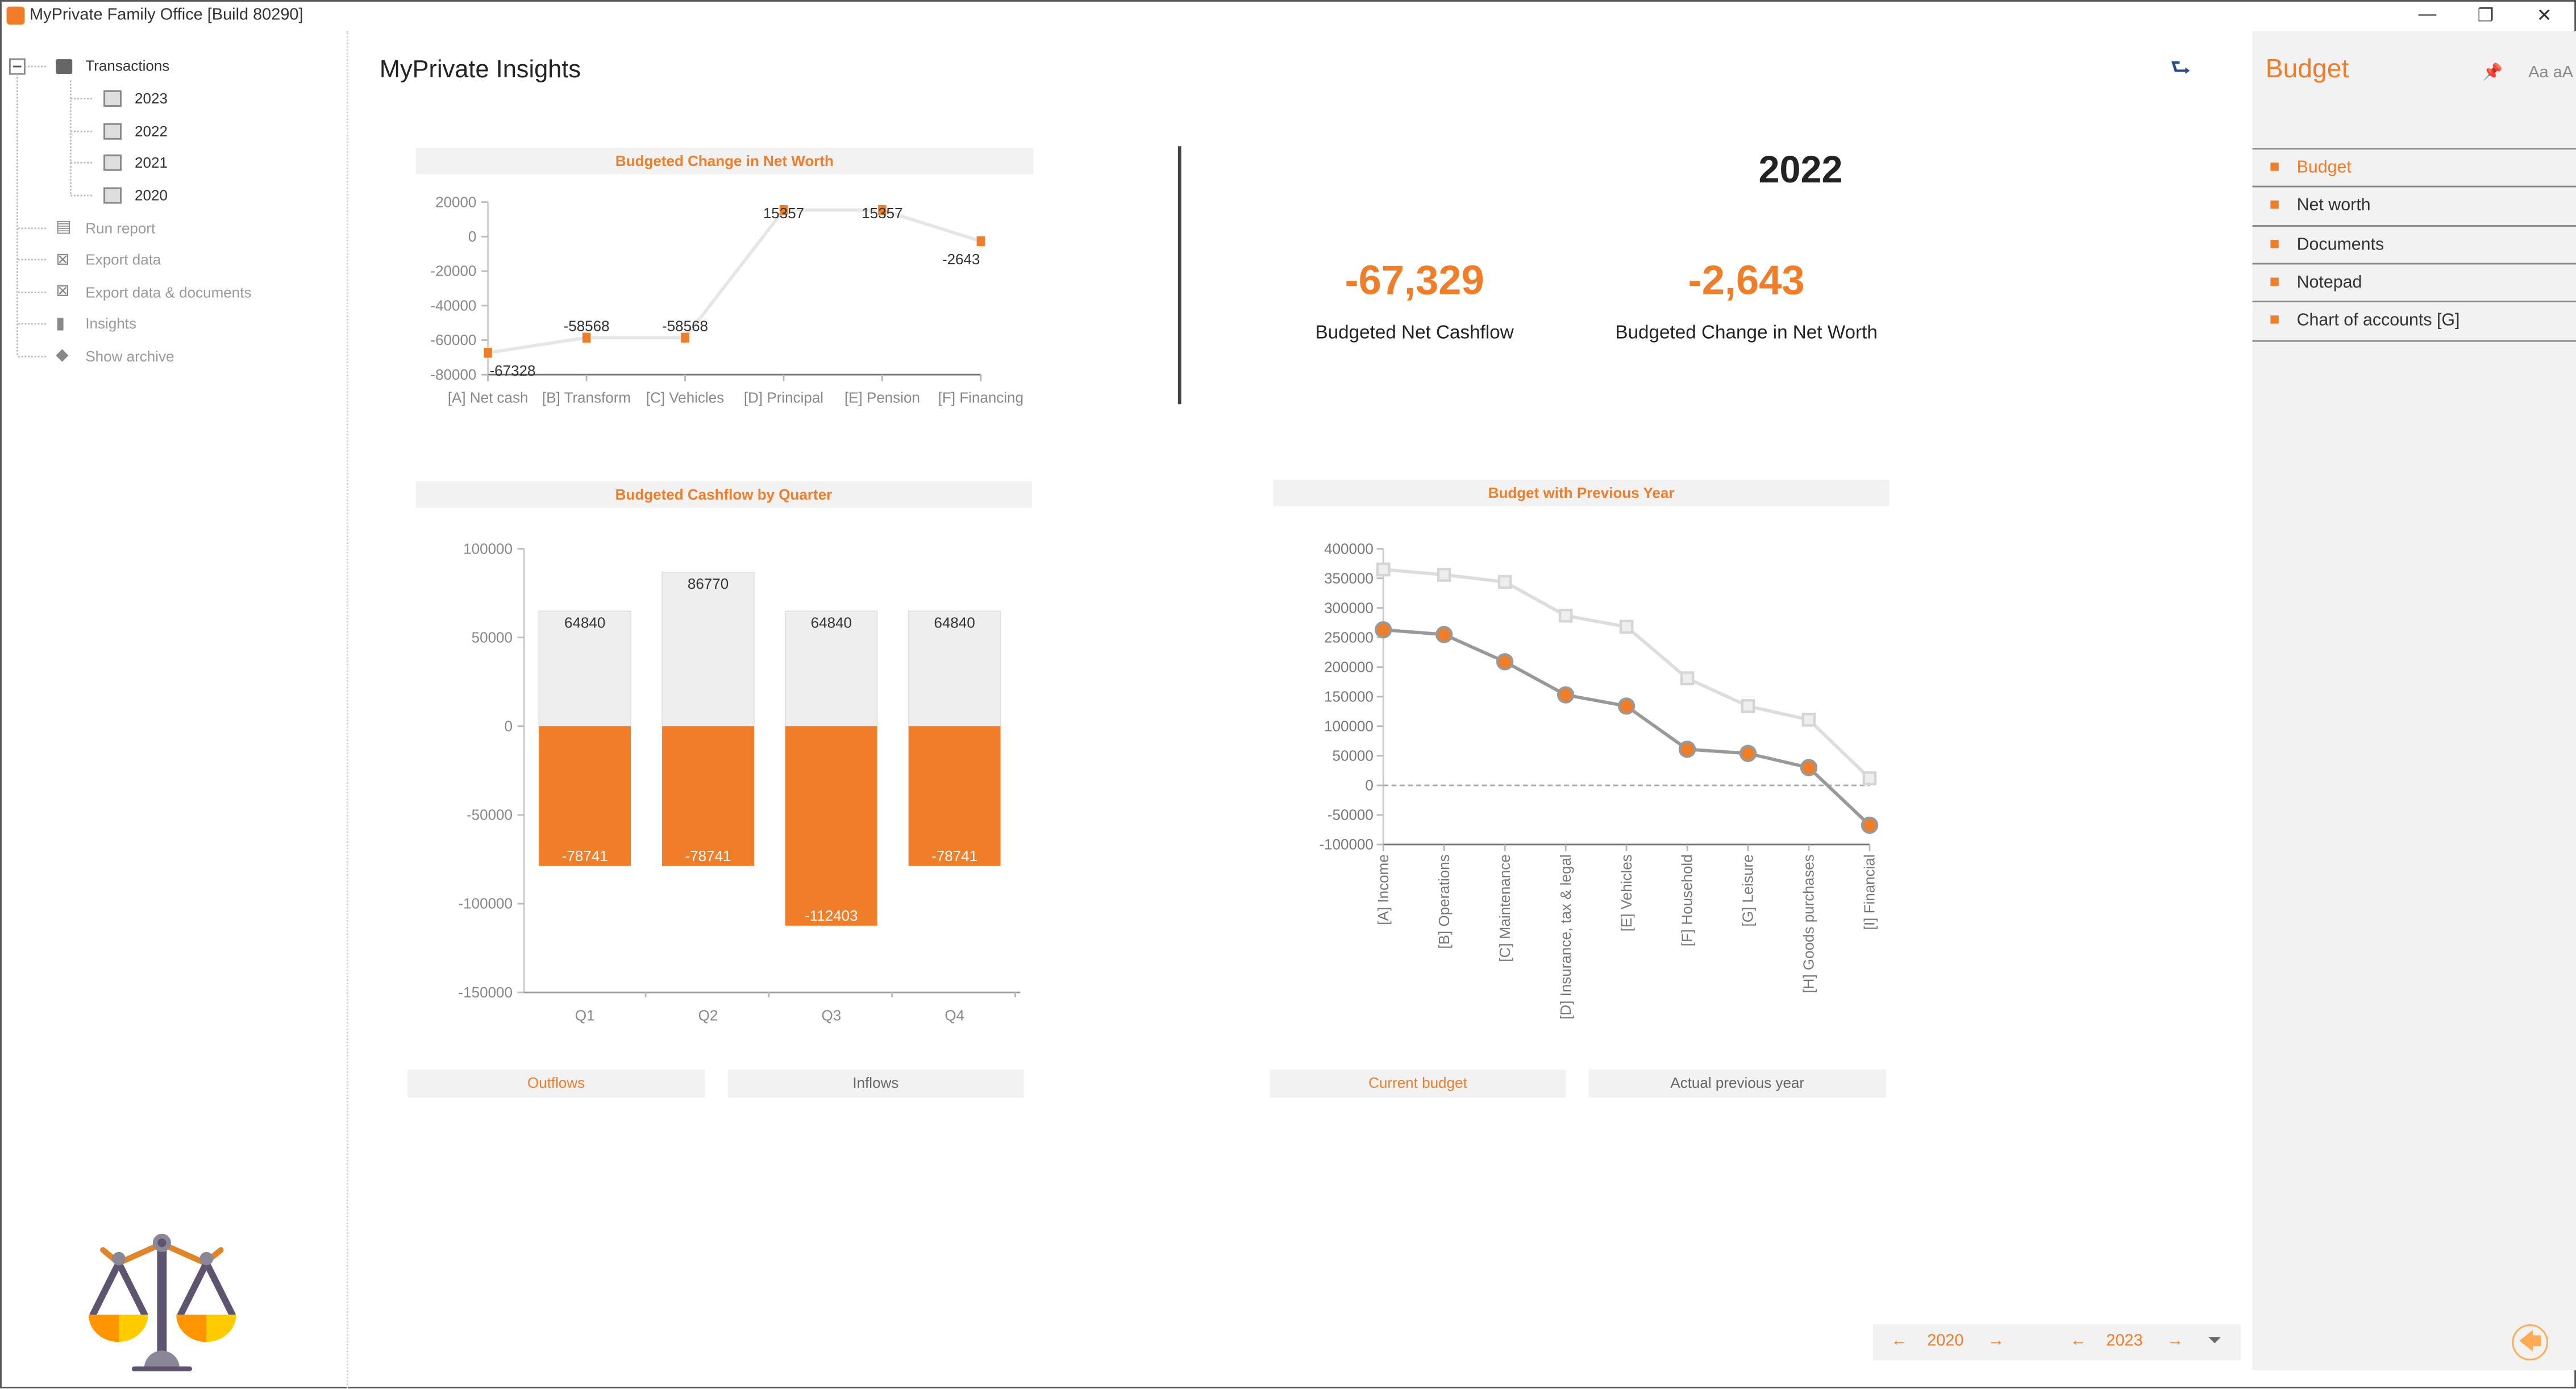 The image size is (2576, 1389). I want to click on legend-inflows-button: Inflows, so click(875, 1084).